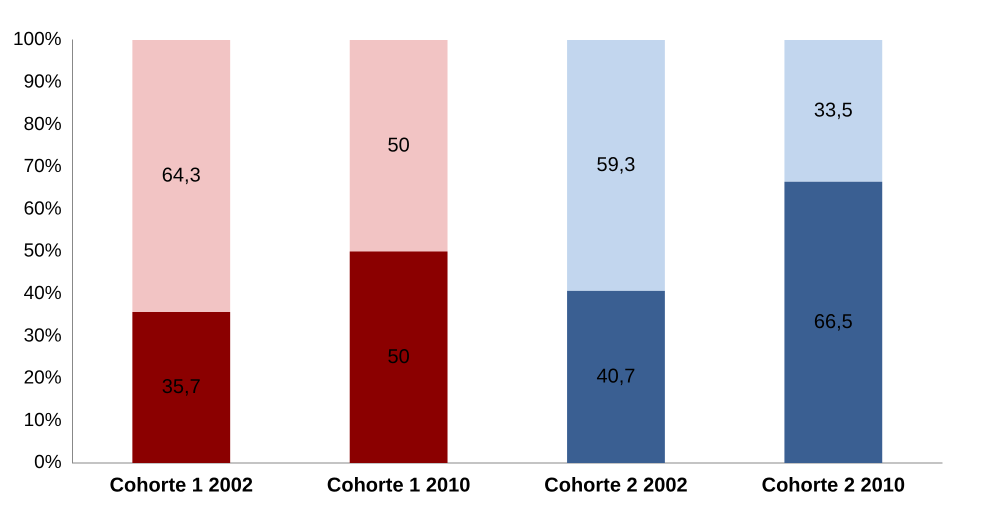 This screenshot has height=511, width=992. Describe the element at coordinates (616, 485) in the screenshot. I see `x-tick-label: Cohorte 2 2002` at that location.